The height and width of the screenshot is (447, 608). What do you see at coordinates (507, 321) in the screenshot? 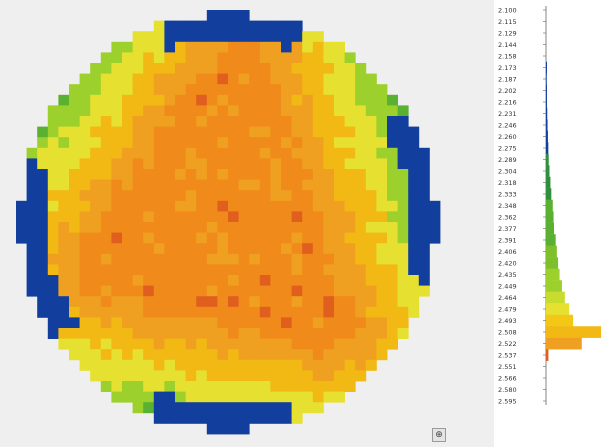
I see `tick-label: 2.493` at bounding box center [507, 321].